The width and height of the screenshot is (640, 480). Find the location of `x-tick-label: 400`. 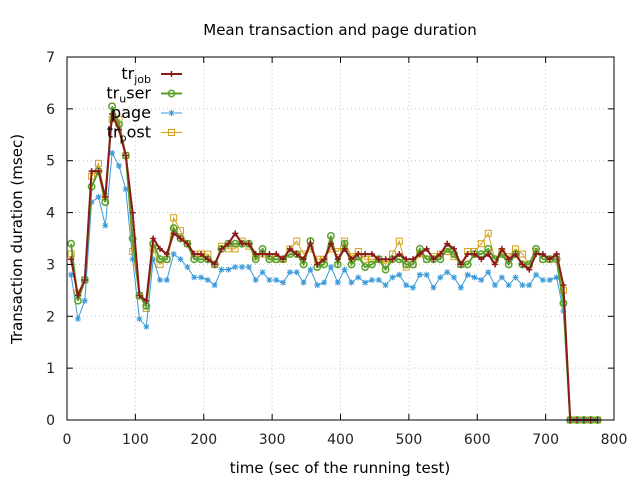

x-tick-label: 400 is located at coordinates (340, 440).